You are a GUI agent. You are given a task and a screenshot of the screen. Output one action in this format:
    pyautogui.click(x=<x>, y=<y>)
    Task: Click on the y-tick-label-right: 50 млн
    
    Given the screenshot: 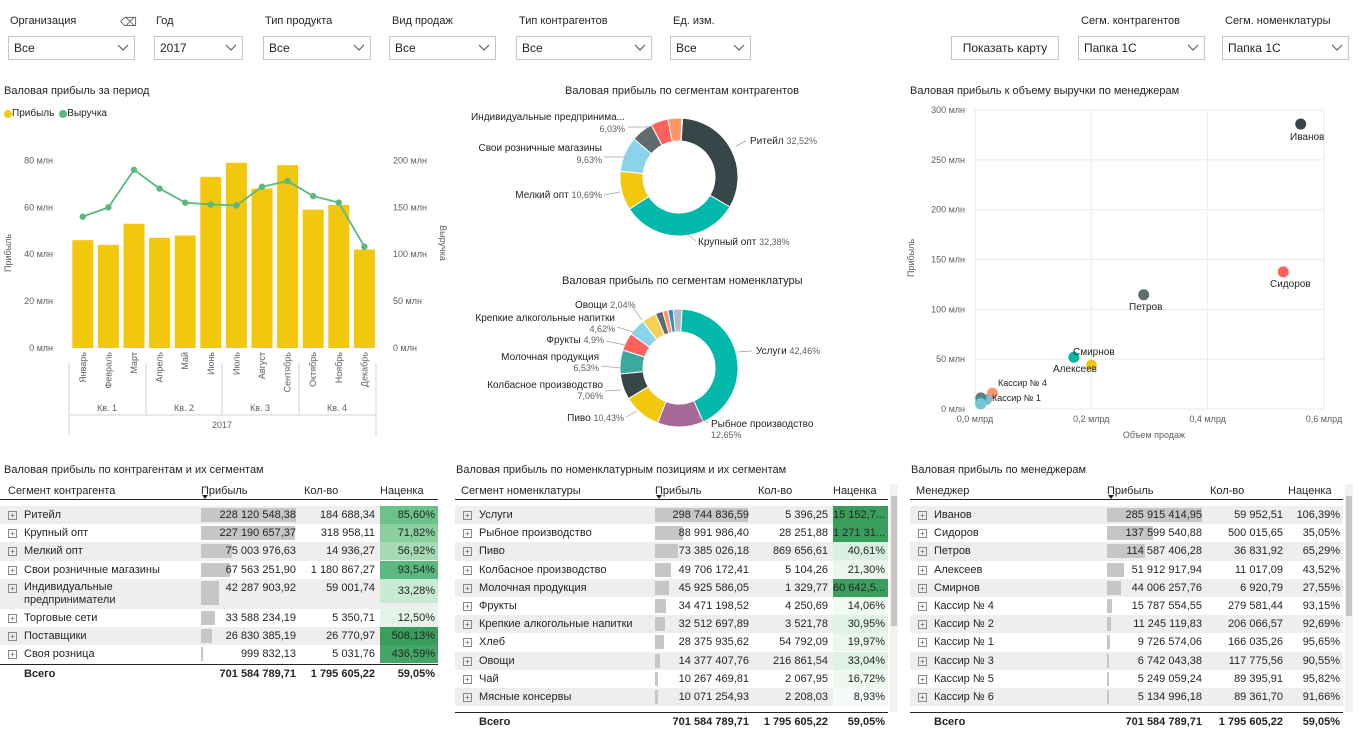 What is the action you would take?
    pyautogui.click(x=407, y=301)
    